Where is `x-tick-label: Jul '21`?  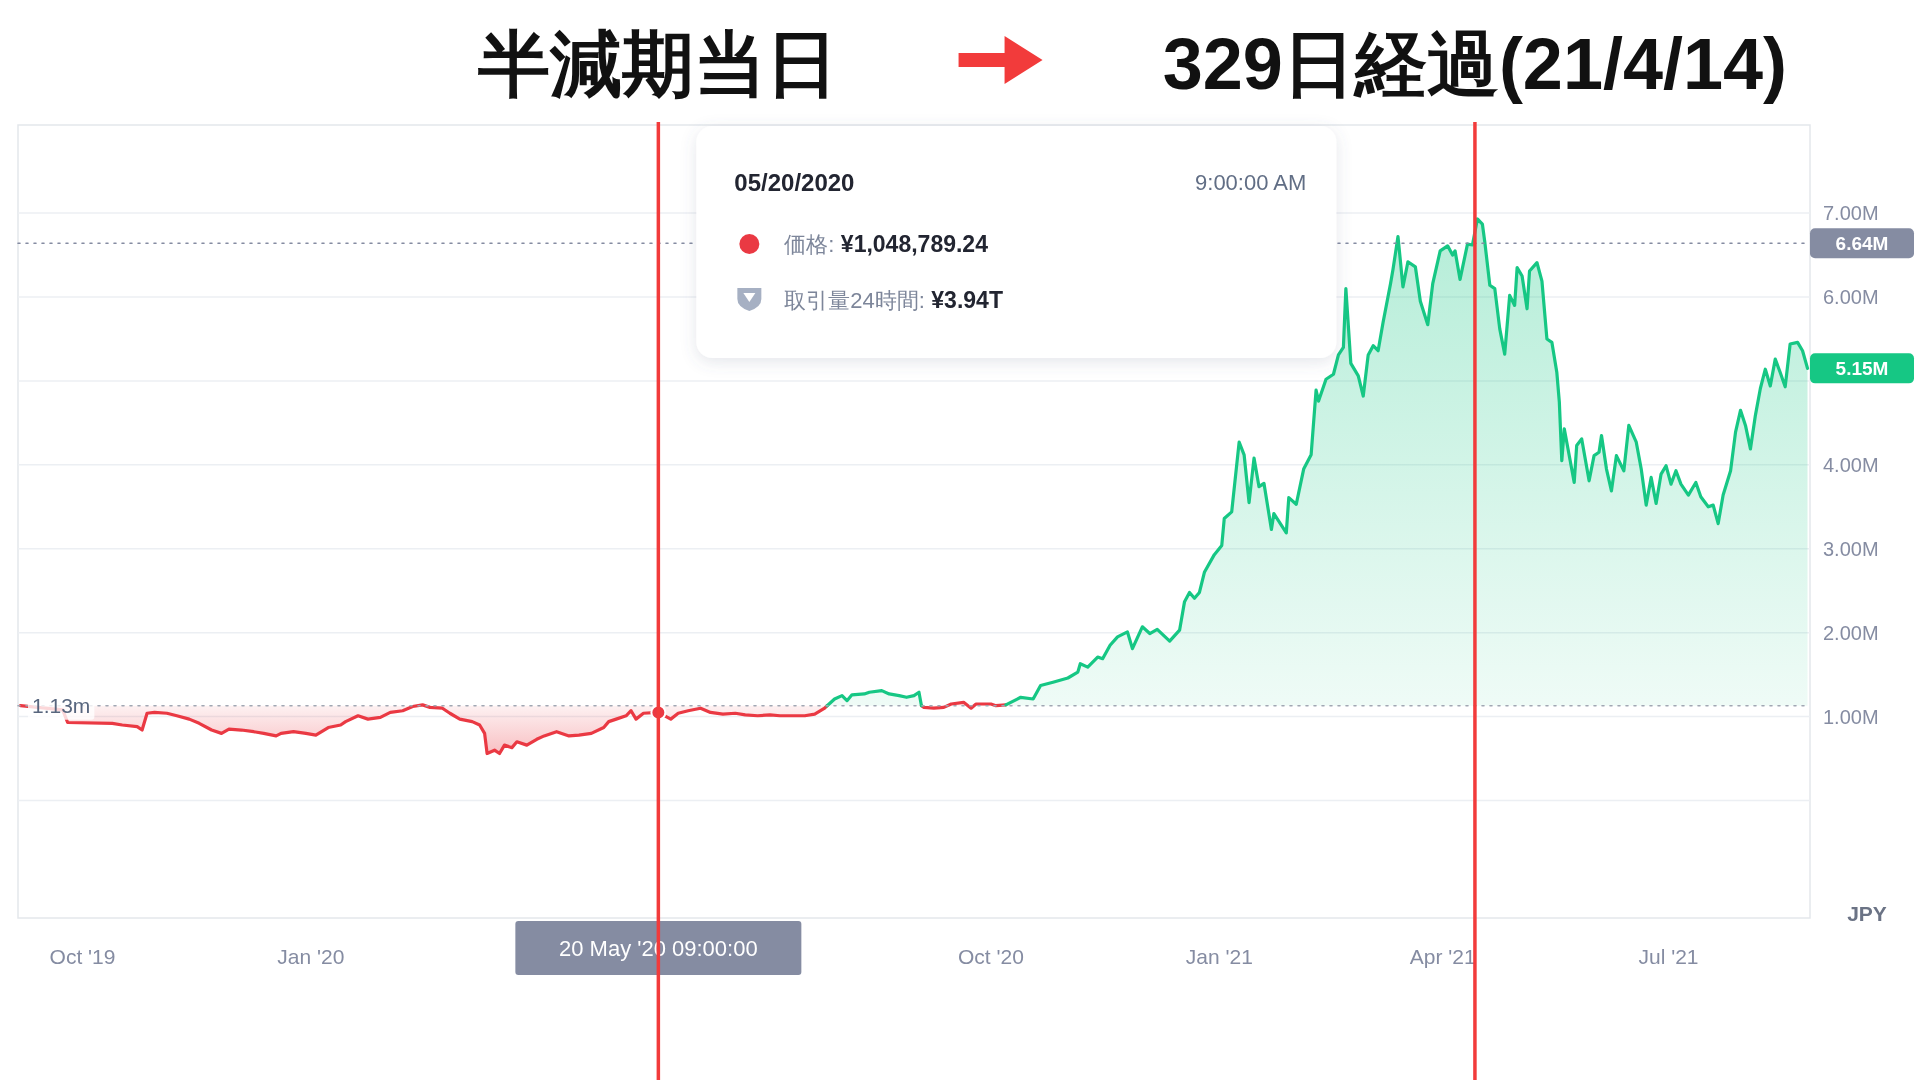
x-tick-label: Jul '21 is located at coordinates (1668, 956).